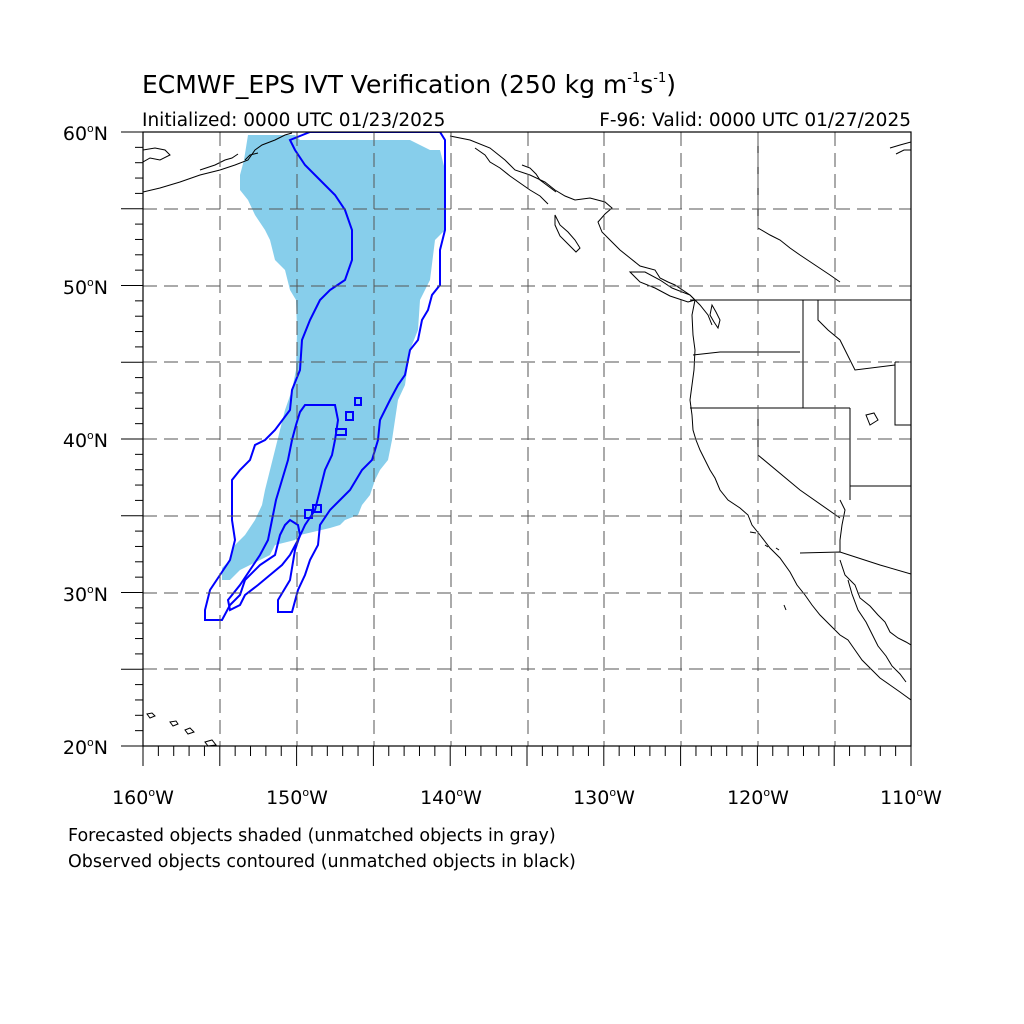 The image size is (1024, 1024). I want to click on lon-label-120w: 120oW, so click(758, 797).